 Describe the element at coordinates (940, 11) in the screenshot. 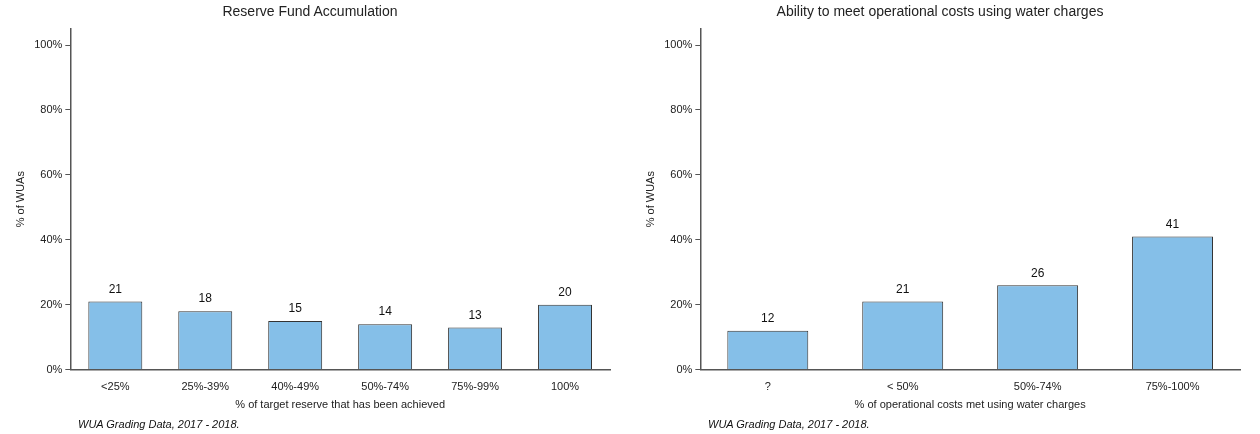

I see `chart-title: Ability to meet operational costs using water charges` at that location.